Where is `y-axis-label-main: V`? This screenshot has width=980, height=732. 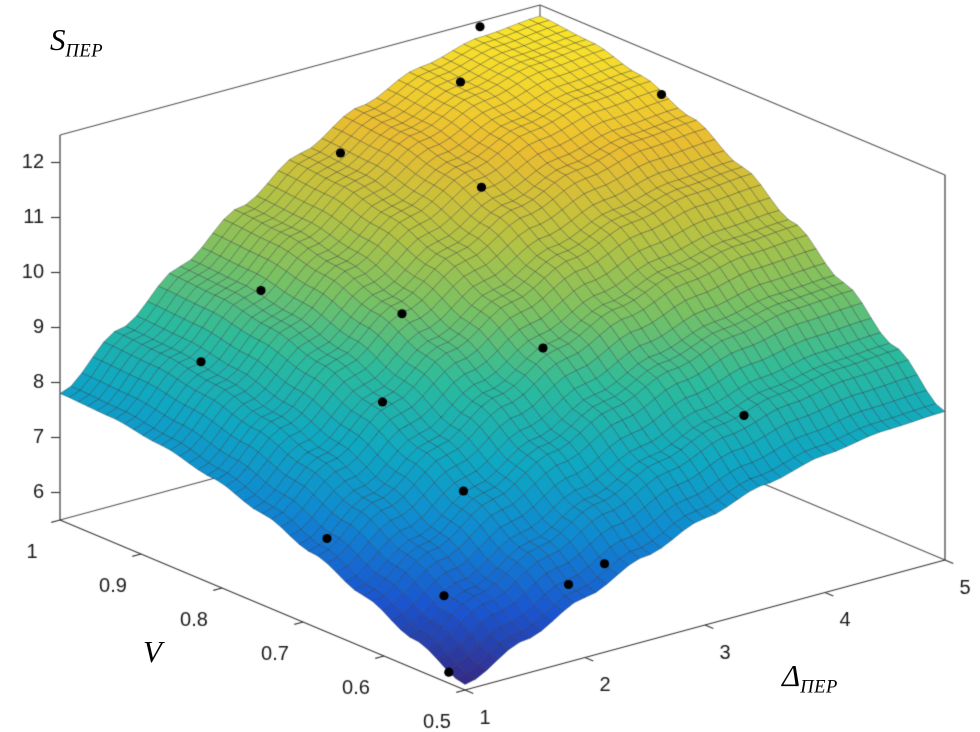
y-axis-label-main: V is located at coordinates (152, 651).